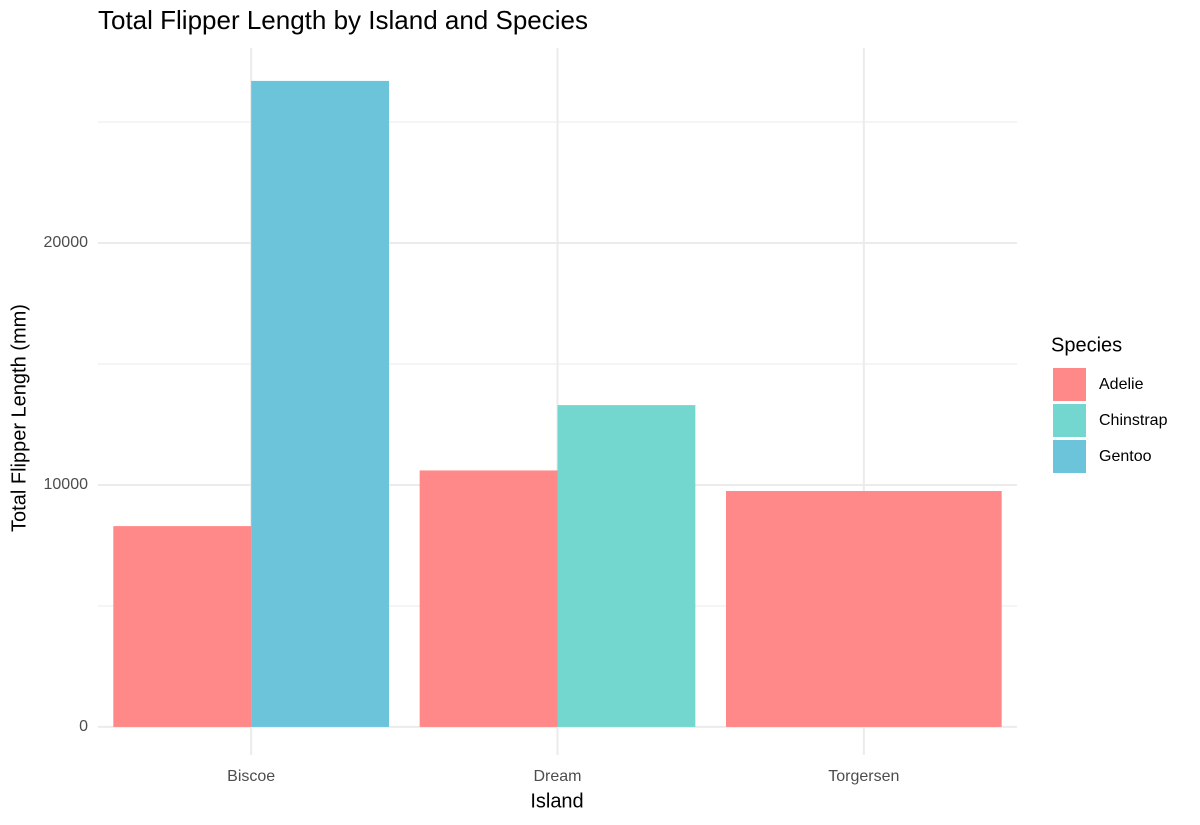 The width and height of the screenshot is (1200, 825). Describe the element at coordinates (863, 776) in the screenshot. I see `x-tick-label: Torgersen` at that location.